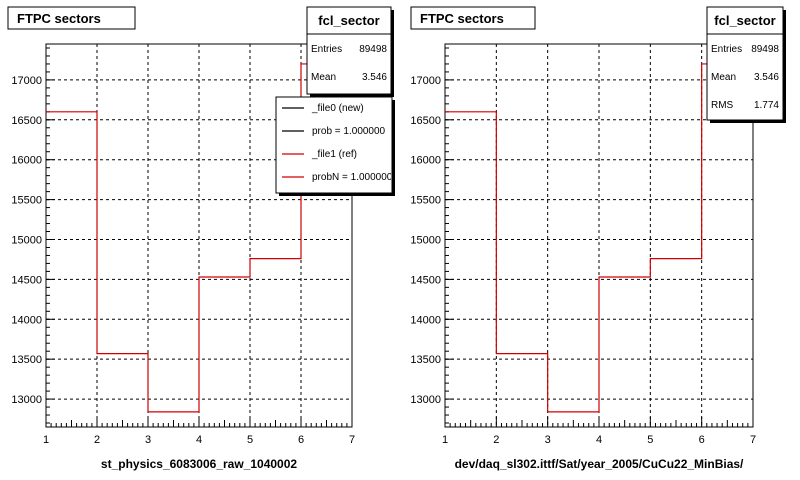  What do you see at coordinates (766, 105) in the screenshot?
I see `stats-value: 1.774` at bounding box center [766, 105].